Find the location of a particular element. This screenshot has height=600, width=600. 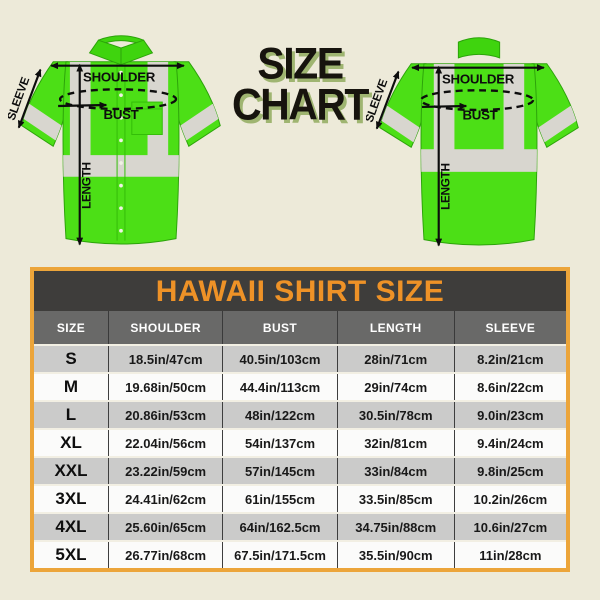

cell-sleeve: 9.4in/24cm is located at coordinates (509, 442).